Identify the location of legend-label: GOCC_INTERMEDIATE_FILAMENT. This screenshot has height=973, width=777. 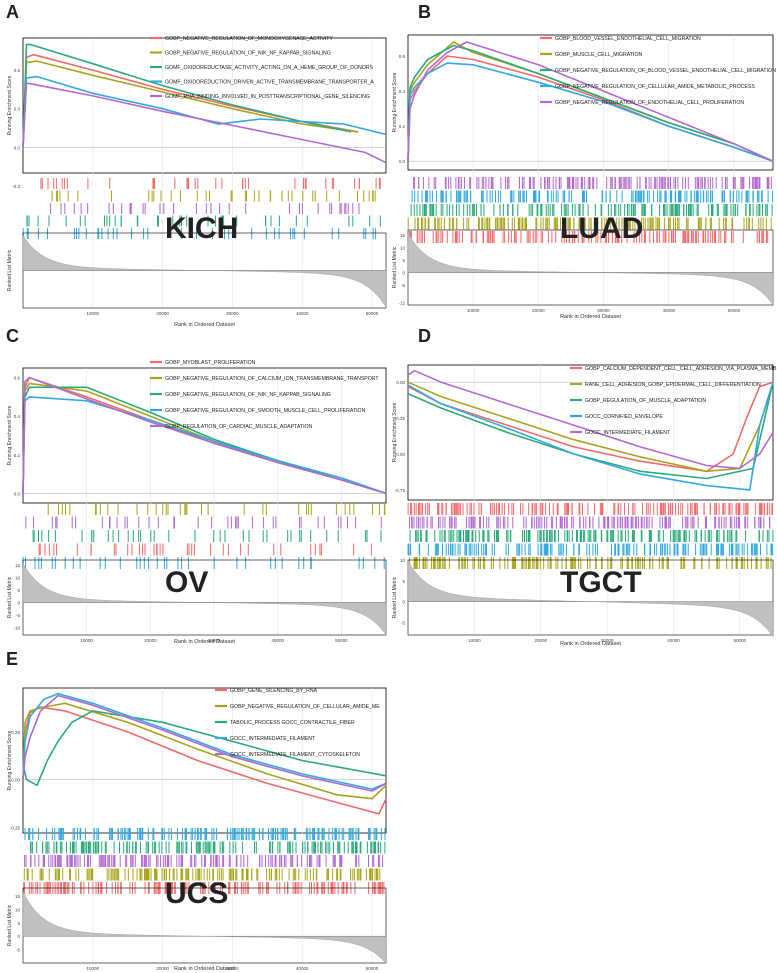
(273, 739).